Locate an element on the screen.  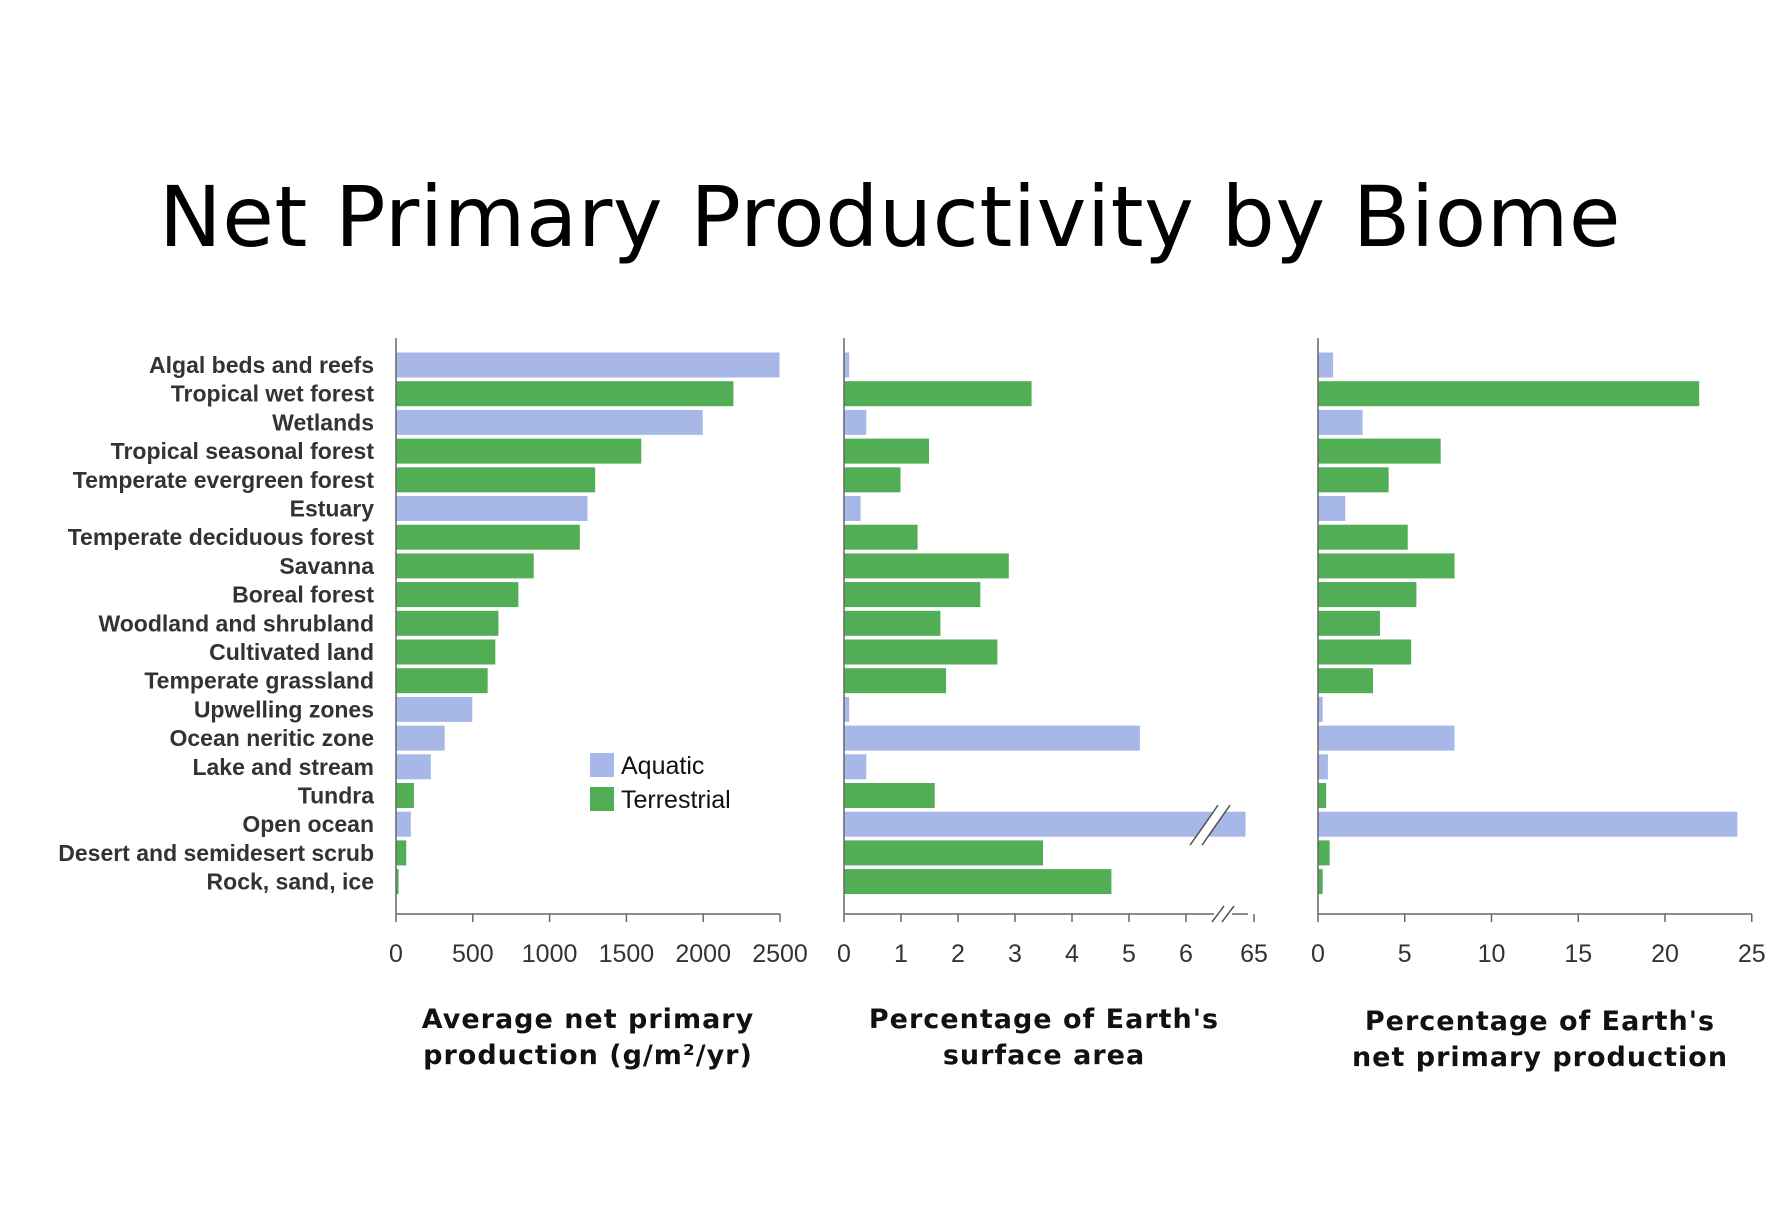
category-label: Cultivated land is located at coordinates (291, 652).